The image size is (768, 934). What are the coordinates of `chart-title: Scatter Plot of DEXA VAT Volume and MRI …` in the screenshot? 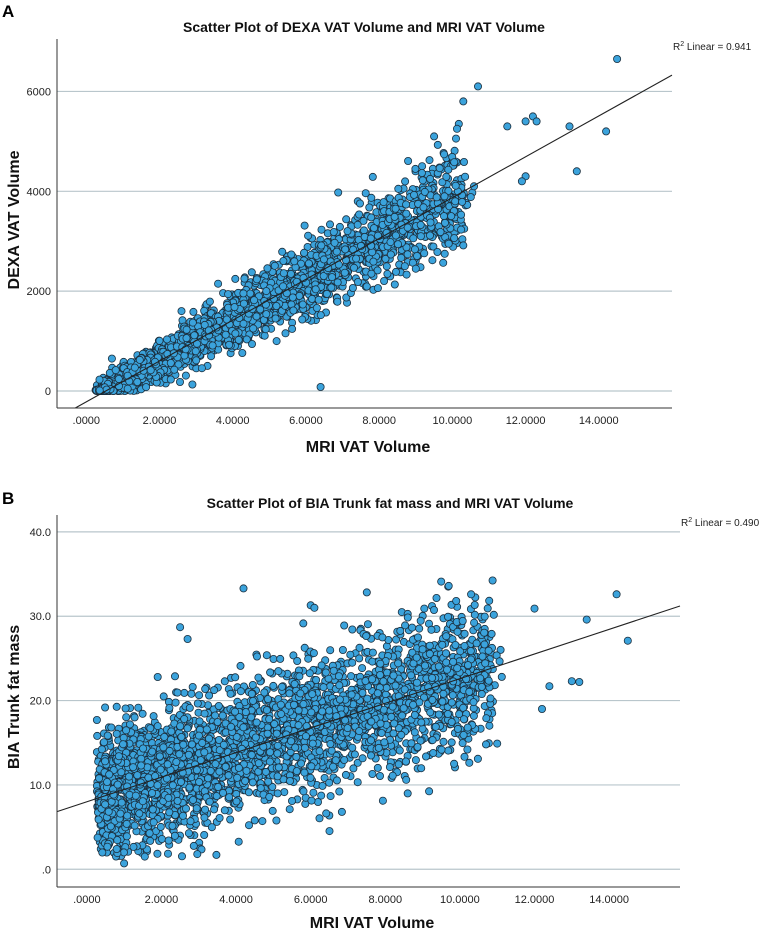 It's located at (364, 27).